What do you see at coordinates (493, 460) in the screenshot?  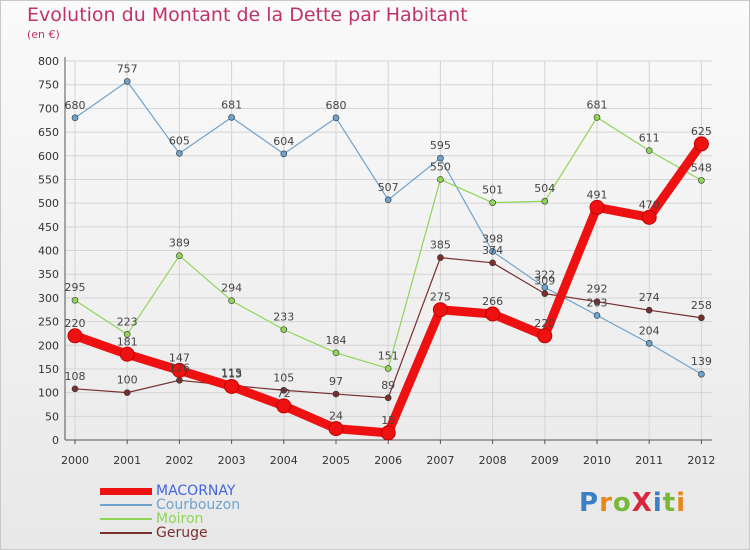 I see `x-tick-label: 2008` at bounding box center [493, 460].